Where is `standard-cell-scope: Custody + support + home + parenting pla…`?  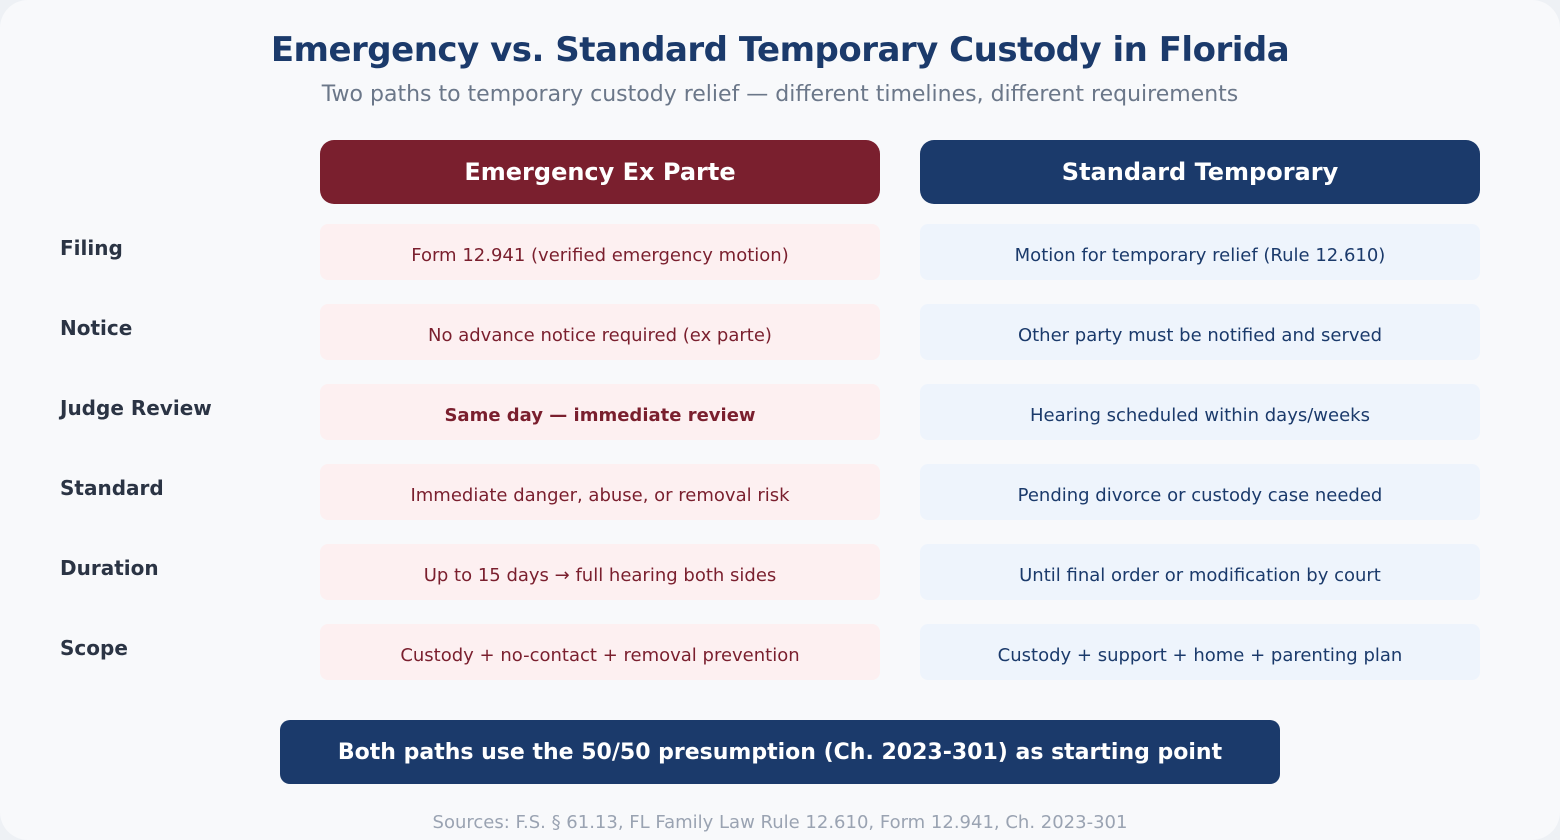 standard-cell-scope: Custody + support + home + parenting pla… is located at coordinates (1200, 652).